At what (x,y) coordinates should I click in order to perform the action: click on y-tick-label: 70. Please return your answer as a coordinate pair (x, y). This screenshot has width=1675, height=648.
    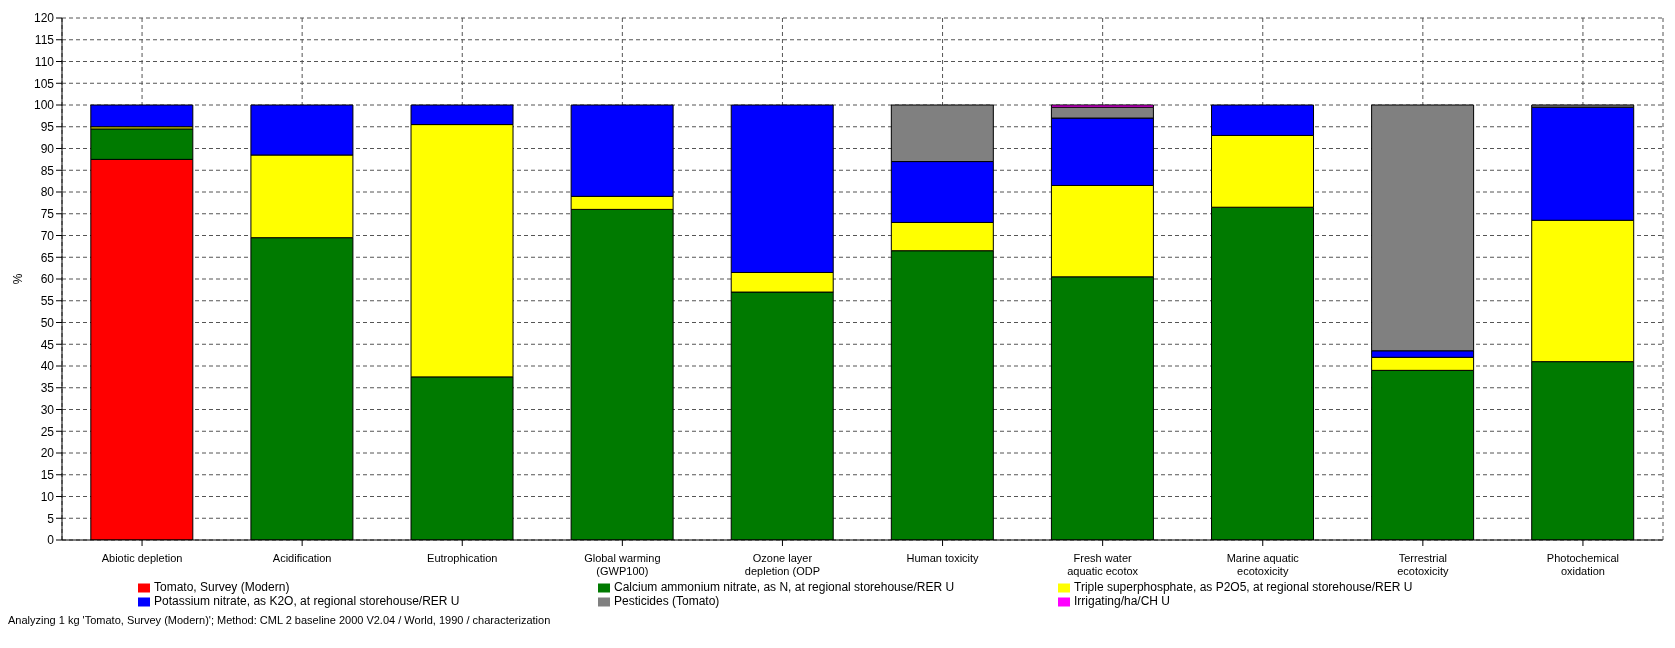
    Looking at the image, I should click on (47, 235).